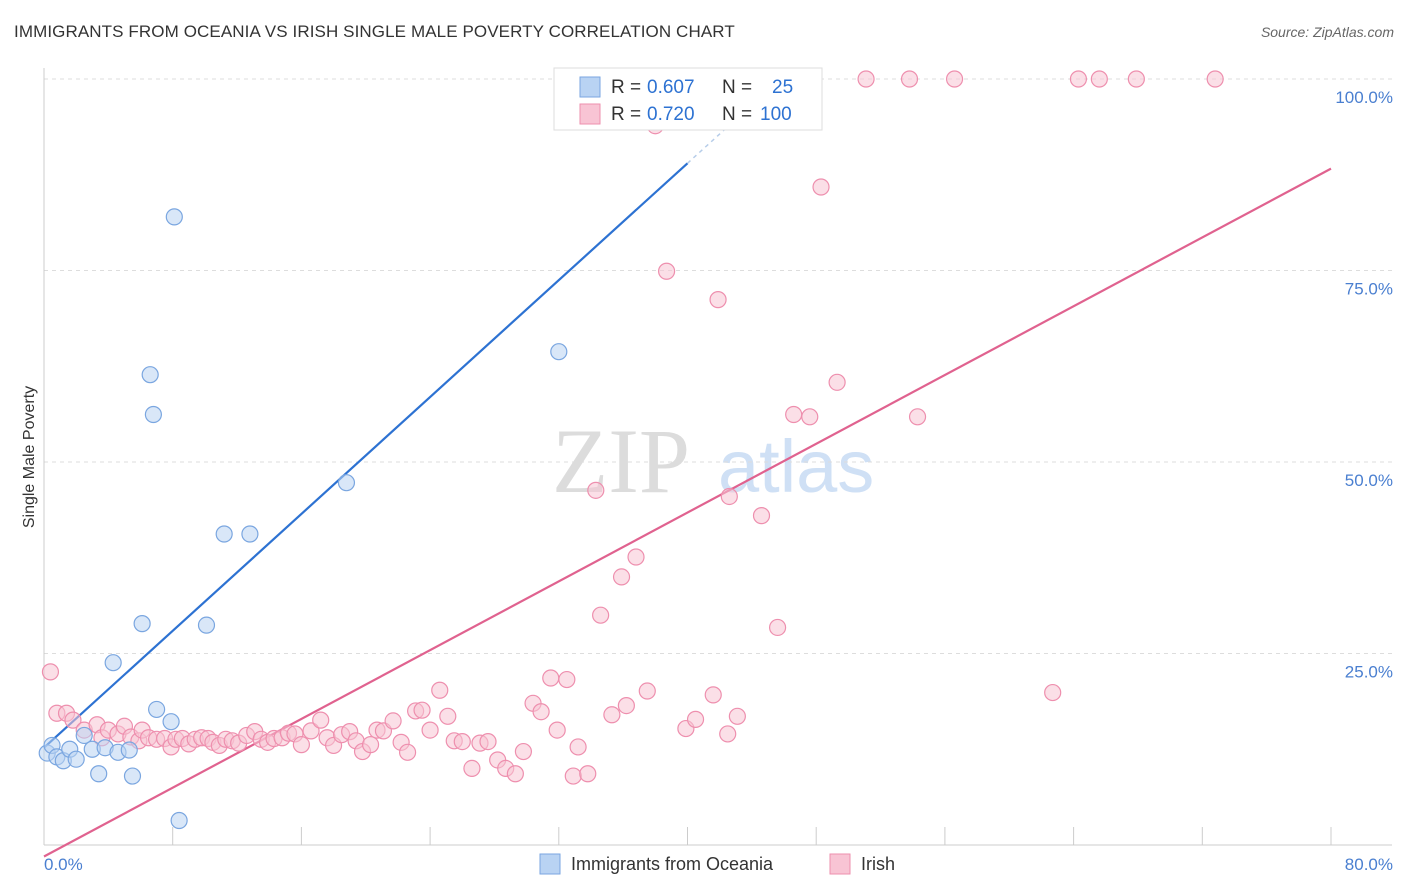  What do you see at coordinates (1327, 32) in the screenshot?
I see `source-label: Source: ZipAtlas.com` at bounding box center [1327, 32].